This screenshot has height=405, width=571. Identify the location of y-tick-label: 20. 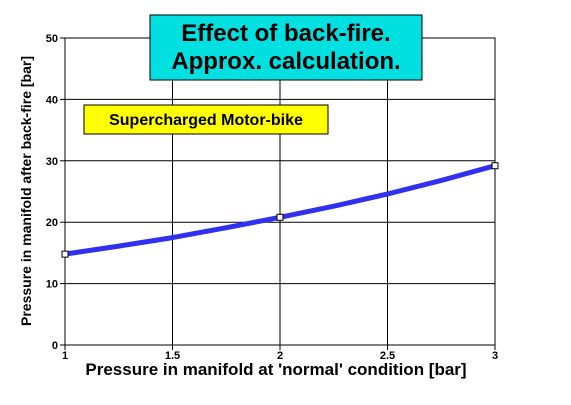
(52, 223).